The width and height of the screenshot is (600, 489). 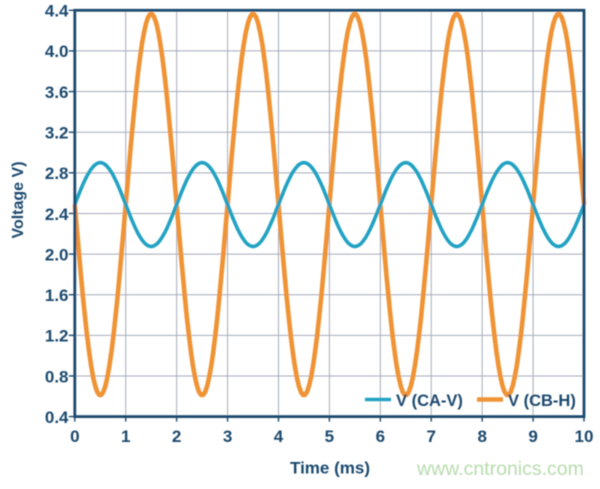 What do you see at coordinates (176, 436) in the screenshot?
I see `svg-text: 2` at bounding box center [176, 436].